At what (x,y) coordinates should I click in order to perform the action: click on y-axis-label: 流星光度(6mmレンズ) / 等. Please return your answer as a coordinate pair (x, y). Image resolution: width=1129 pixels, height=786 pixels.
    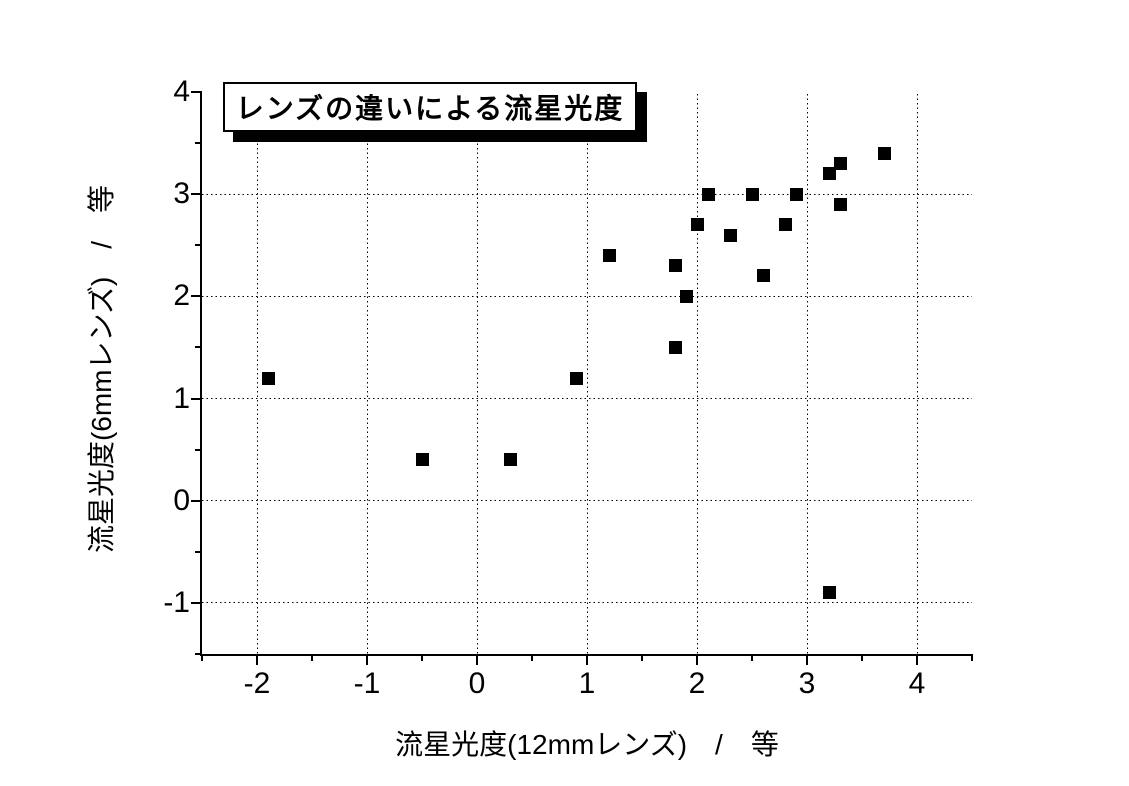
    Looking at the image, I should click on (101, 369).